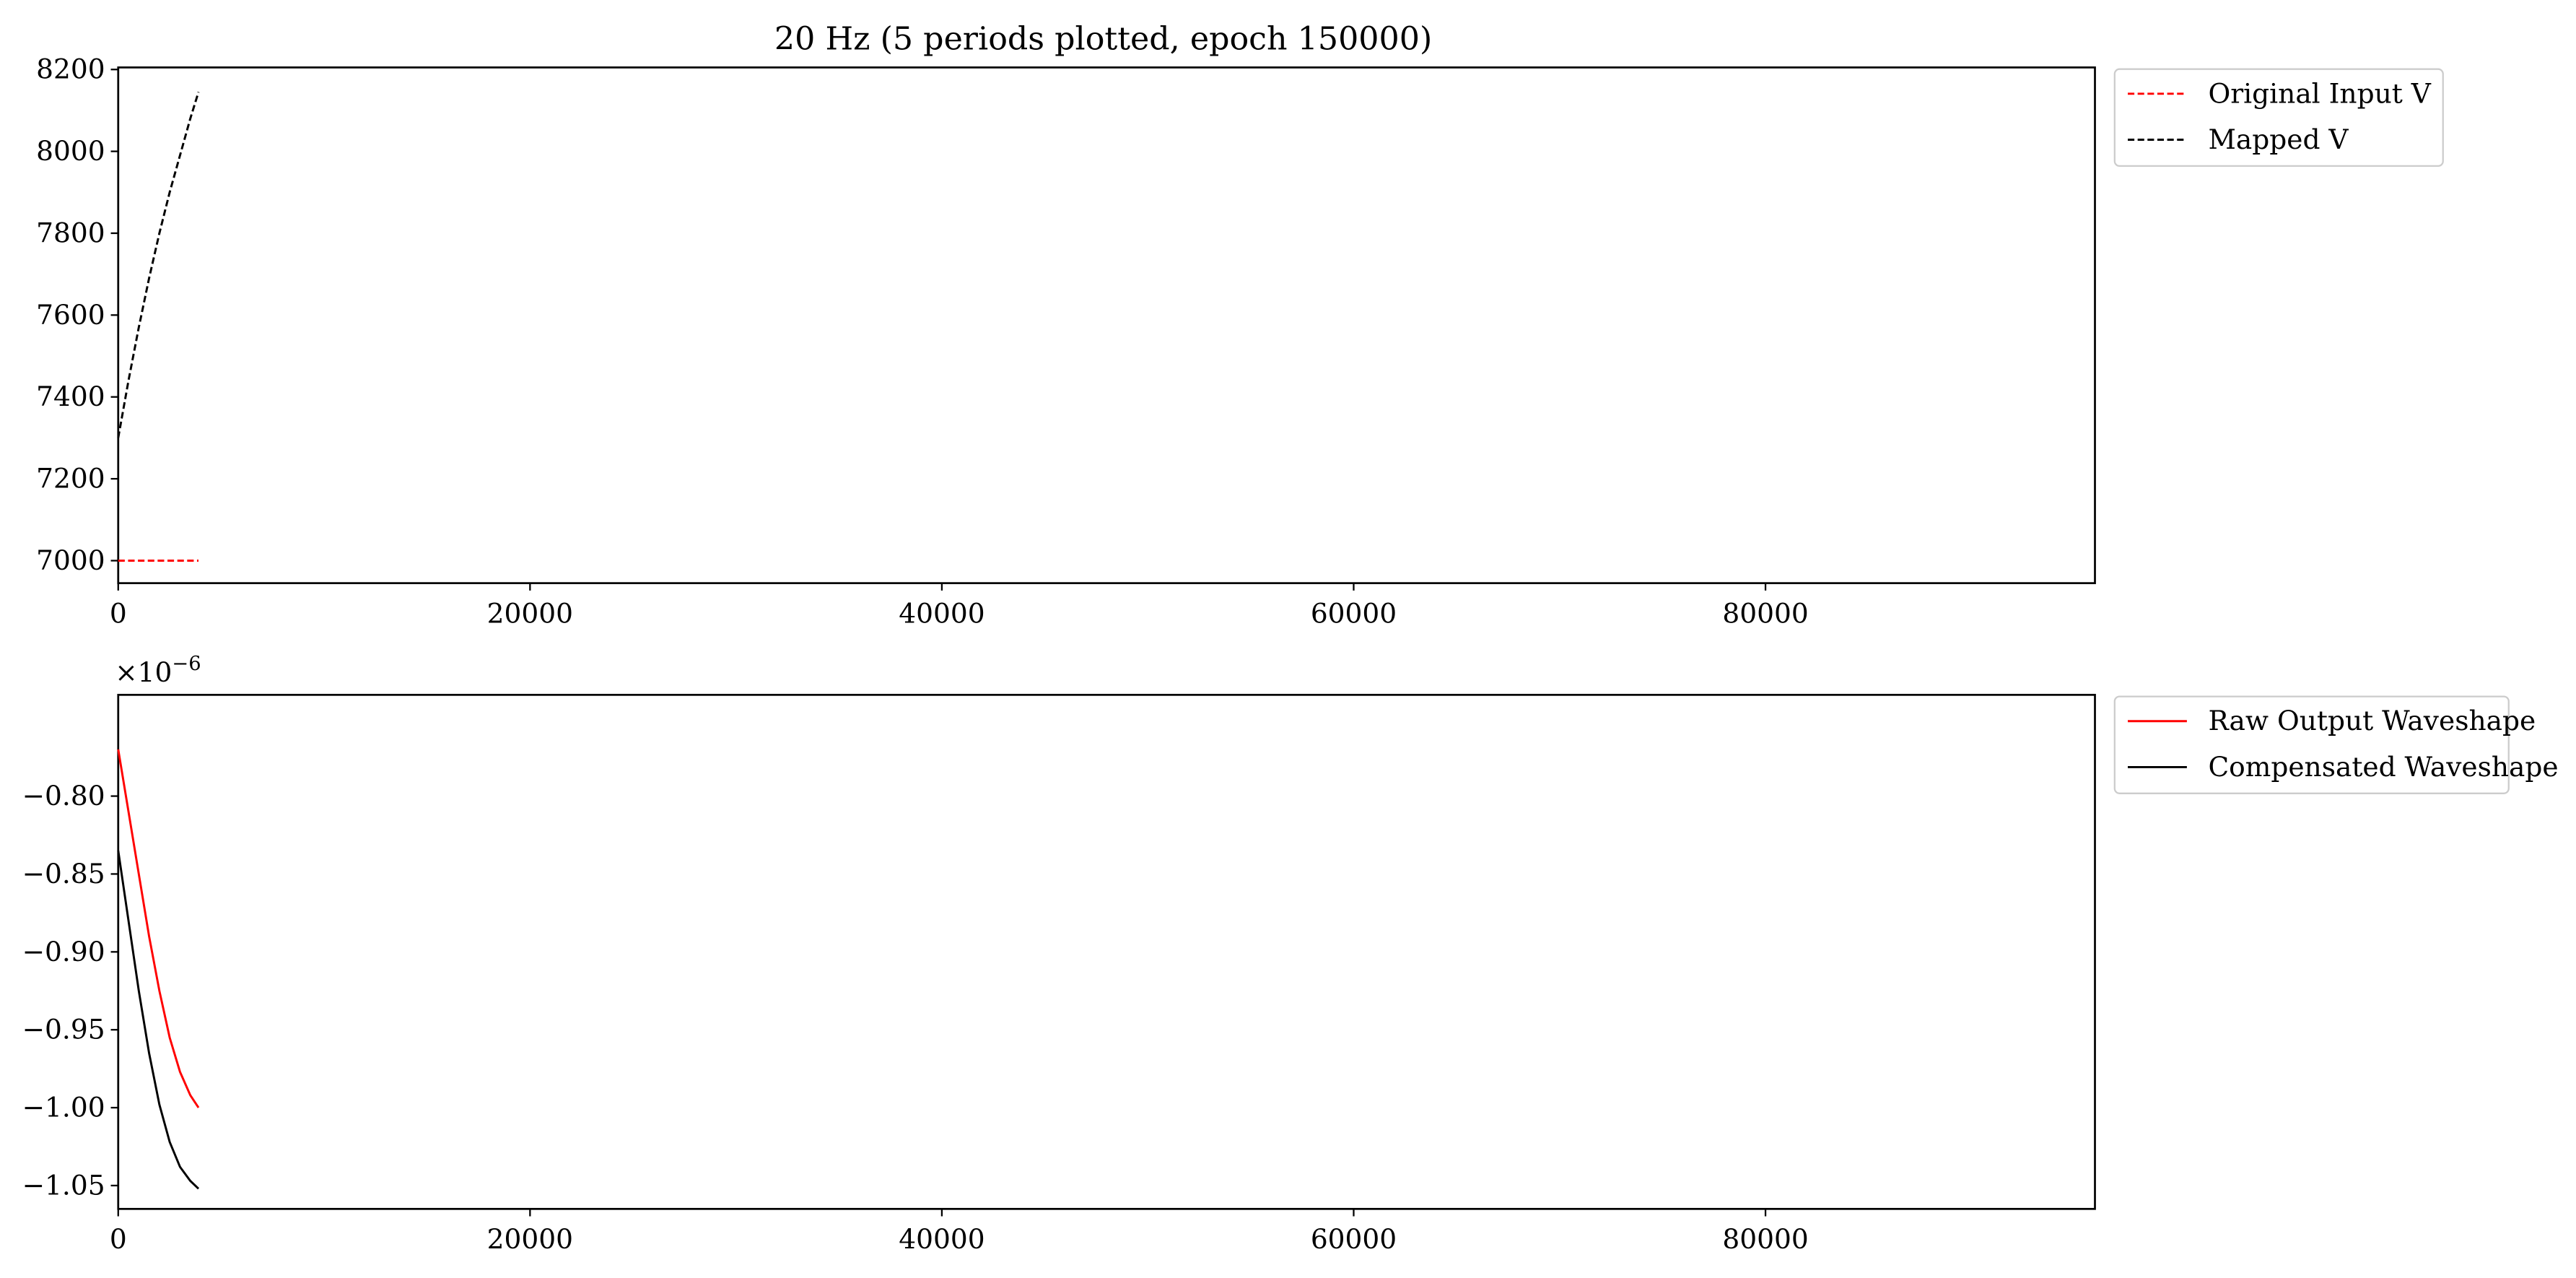 The width and height of the screenshot is (2576, 1278). Describe the element at coordinates (2278, 139) in the screenshot. I see `legend-label: Mapped V` at that location.